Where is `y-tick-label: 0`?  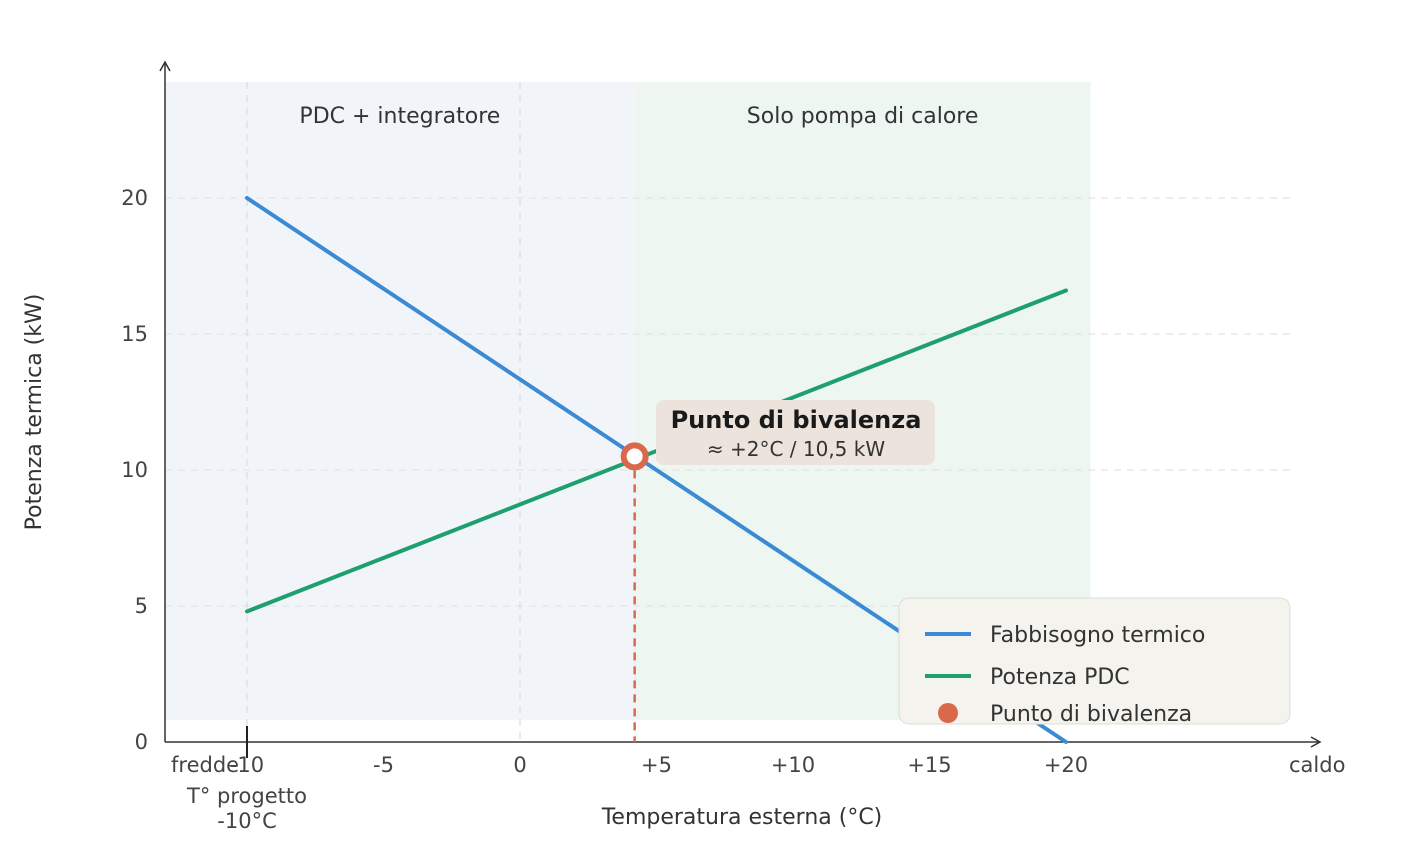 y-tick-label: 0 is located at coordinates (141, 742).